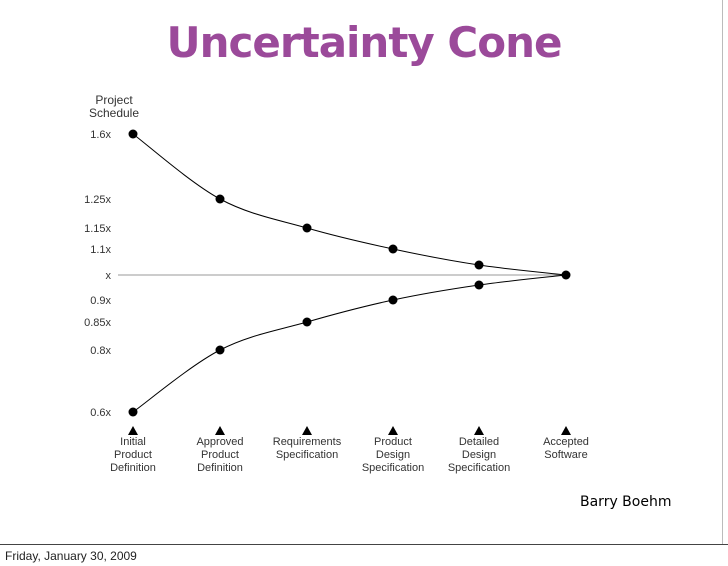 This screenshot has width=728, height=566. Describe the element at coordinates (626, 502) in the screenshot. I see `author-credit: Barry Boehm` at that location.